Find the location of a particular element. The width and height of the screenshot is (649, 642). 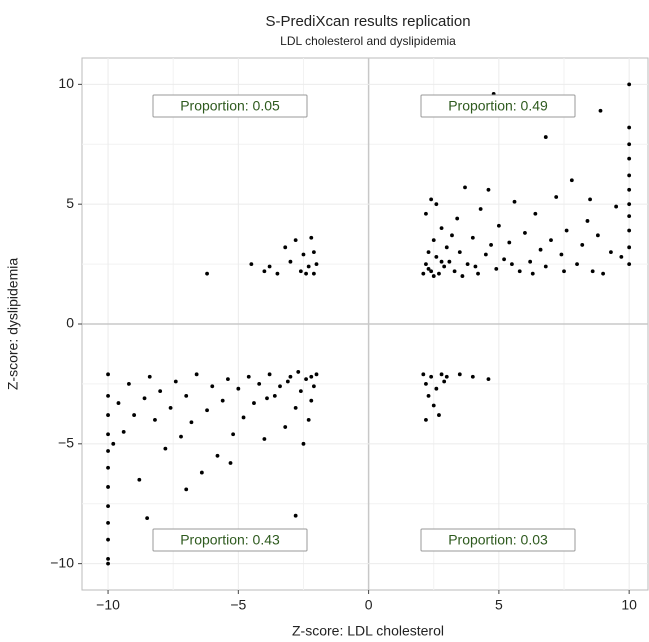

annotation: Proportion: 0.43 is located at coordinates (230, 540).